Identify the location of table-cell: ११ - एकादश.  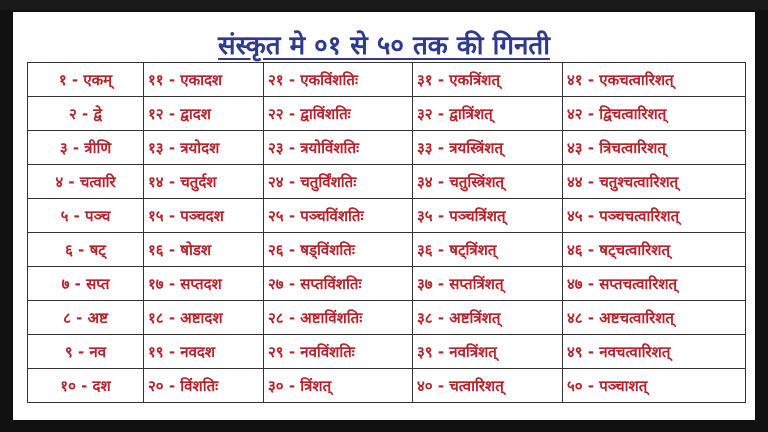
(203, 79).